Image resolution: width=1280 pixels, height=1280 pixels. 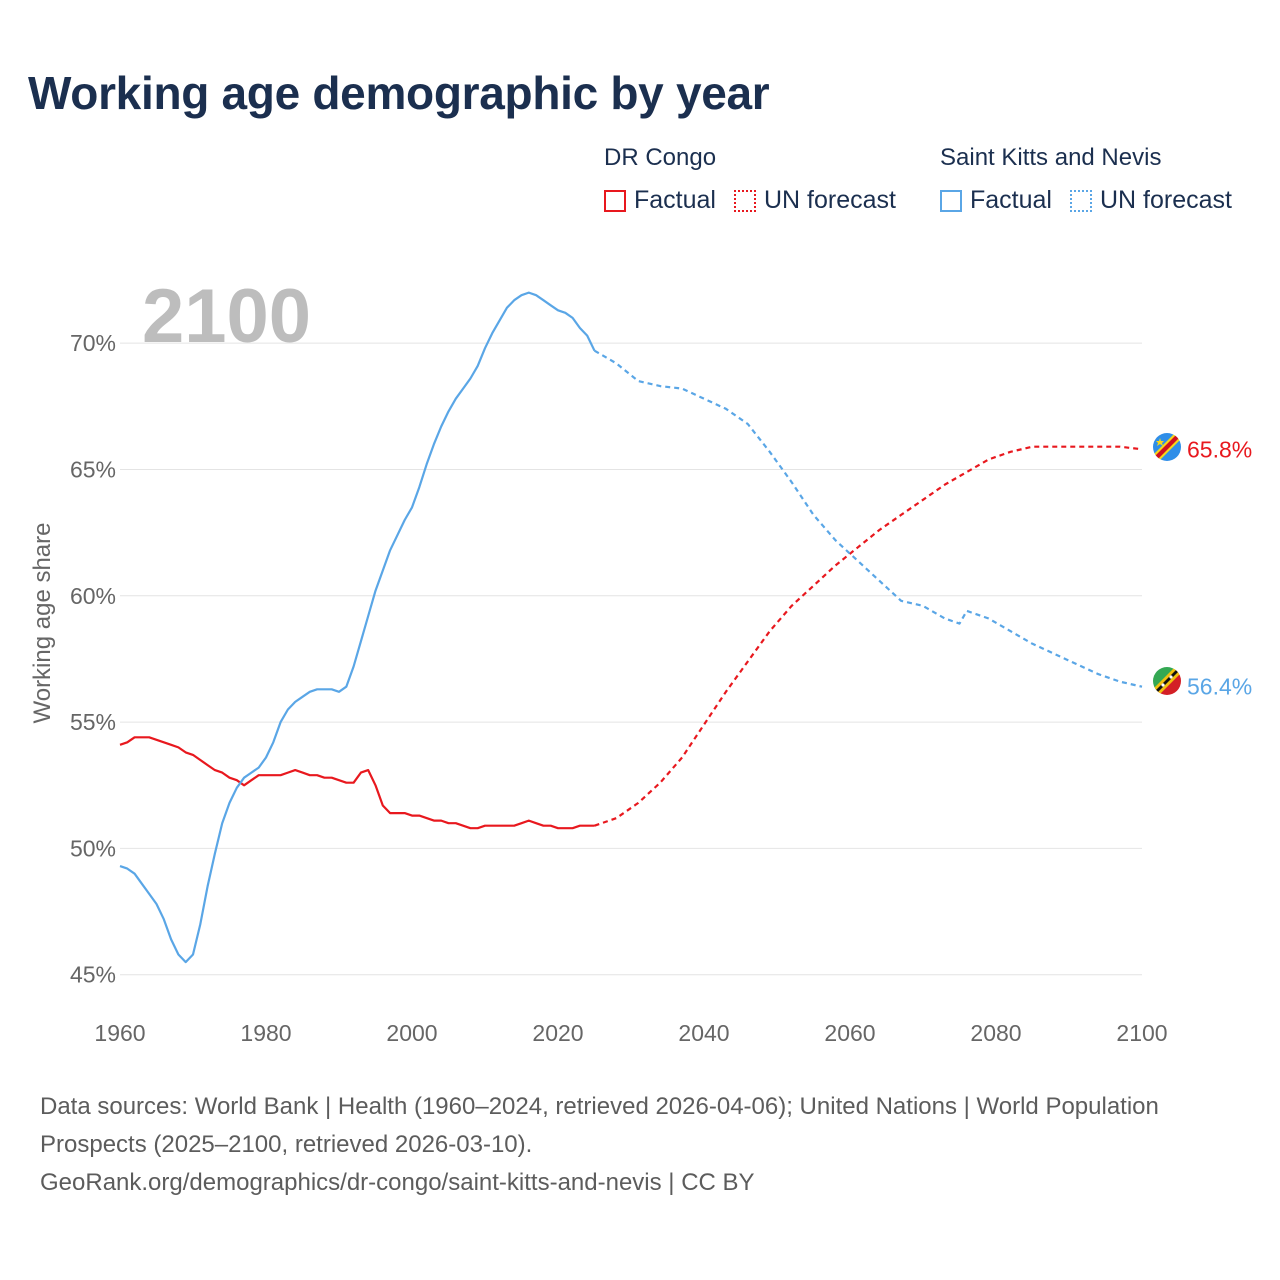 What do you see at coordinates (995, 1033) in the screenshot?
I see `x-tick-label: 2080` at bounding box center [995, 1033].